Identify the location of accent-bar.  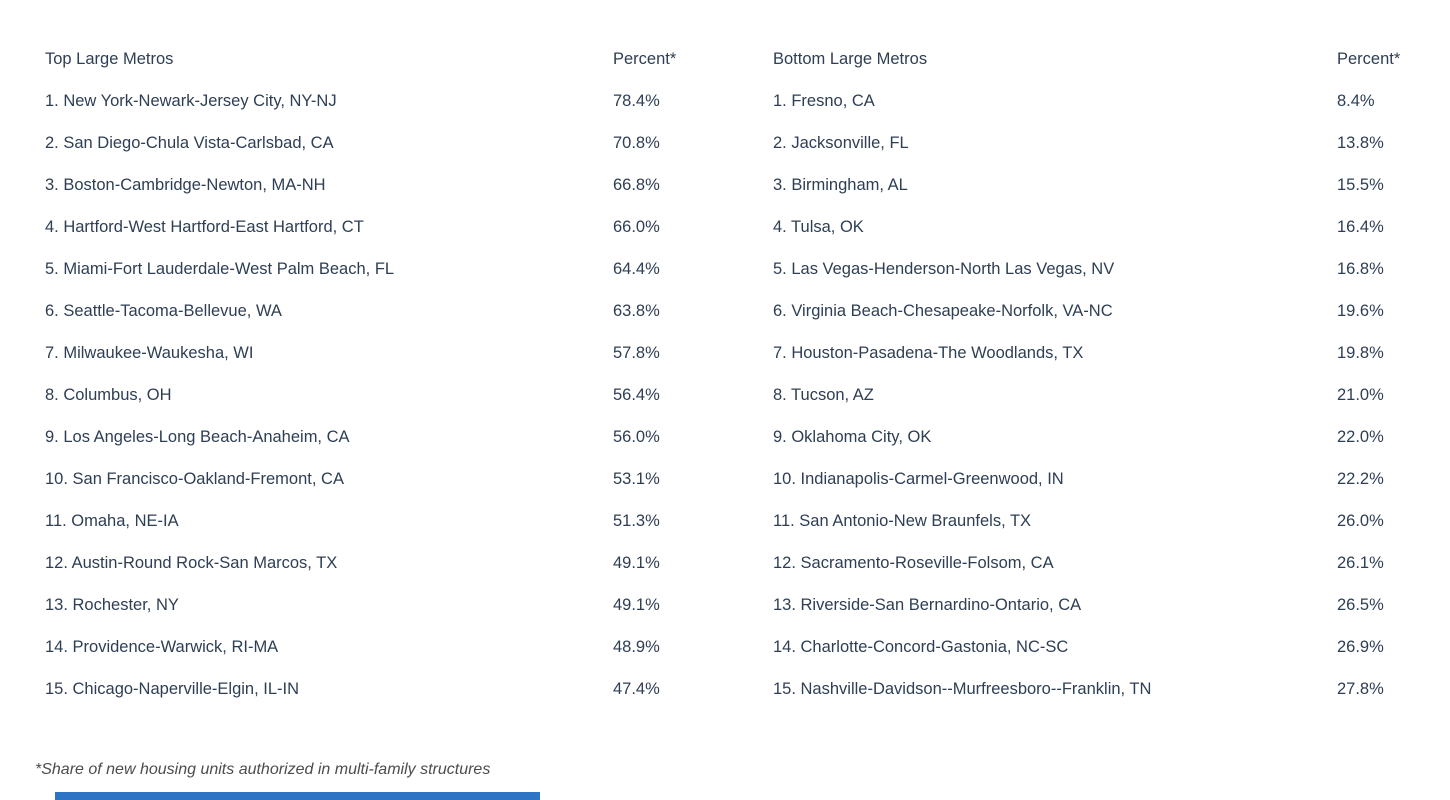
(297, 796).